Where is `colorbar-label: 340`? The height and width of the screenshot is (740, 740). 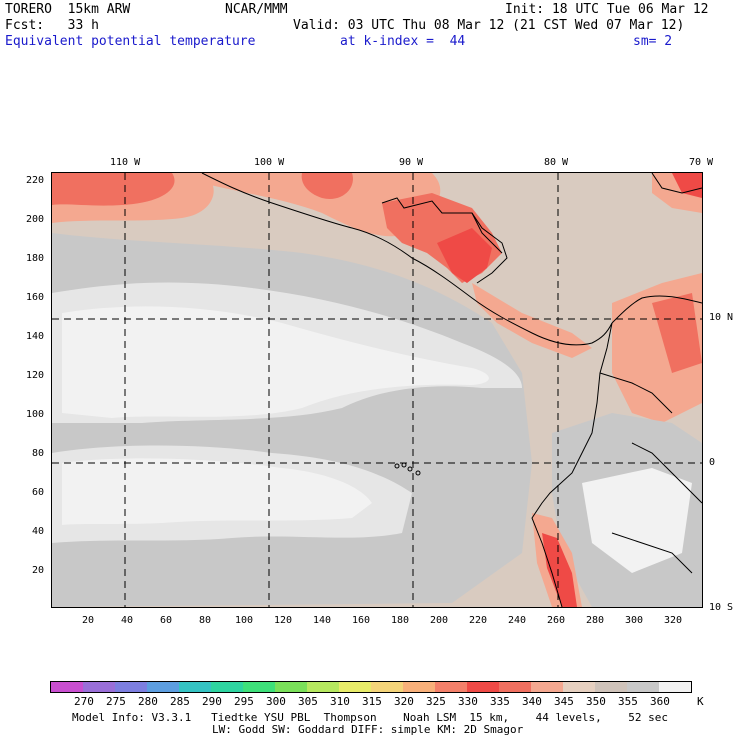 colorbar-label: 340 is located at coordinates (532, 701).